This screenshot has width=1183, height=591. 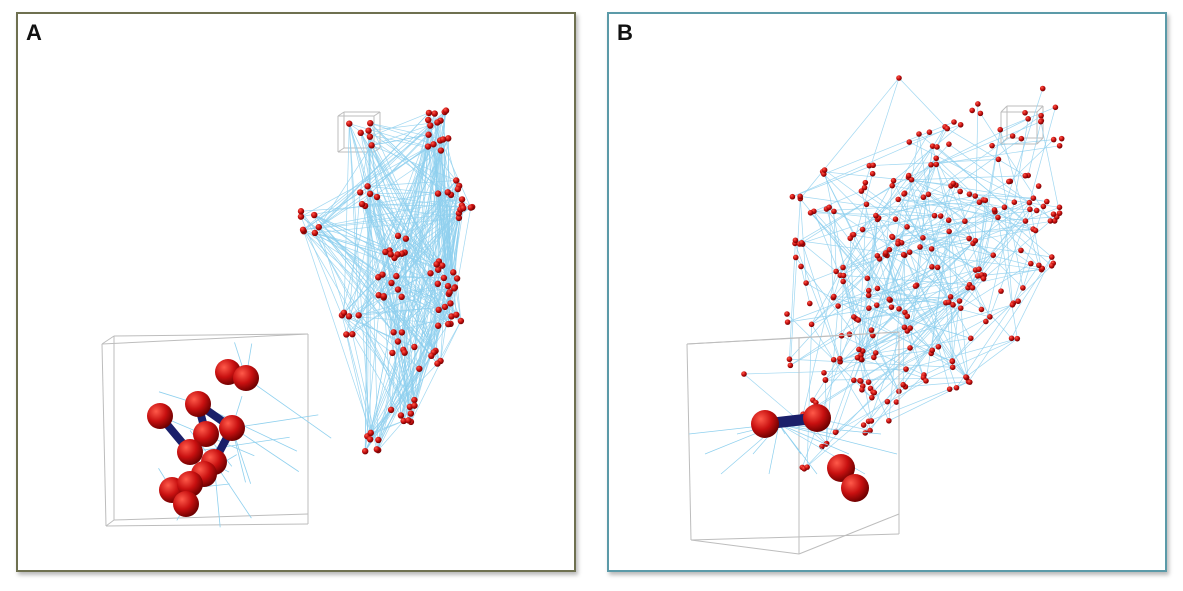 I want to click on inset-box-b, so click(x=793, y=443).